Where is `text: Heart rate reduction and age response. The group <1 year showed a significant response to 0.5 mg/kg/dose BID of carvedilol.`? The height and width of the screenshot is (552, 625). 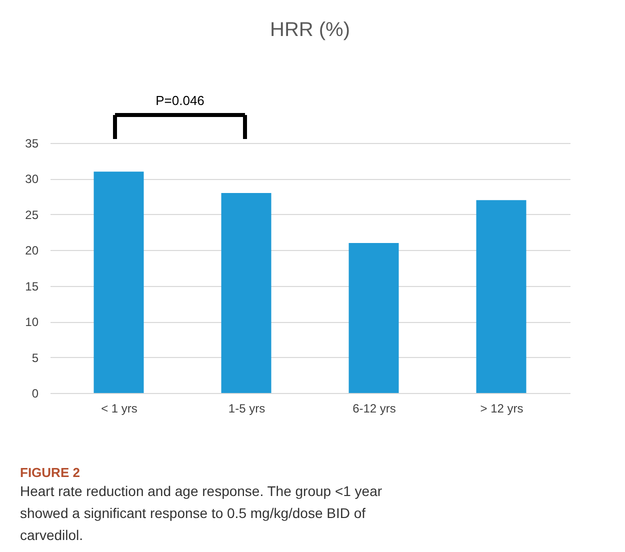 text: Heart rate reduction and age response. The group <1 year showed a significant response to 0.5 mg/kg/dose BID of carvedilol. is located at coordinates (201, 513).